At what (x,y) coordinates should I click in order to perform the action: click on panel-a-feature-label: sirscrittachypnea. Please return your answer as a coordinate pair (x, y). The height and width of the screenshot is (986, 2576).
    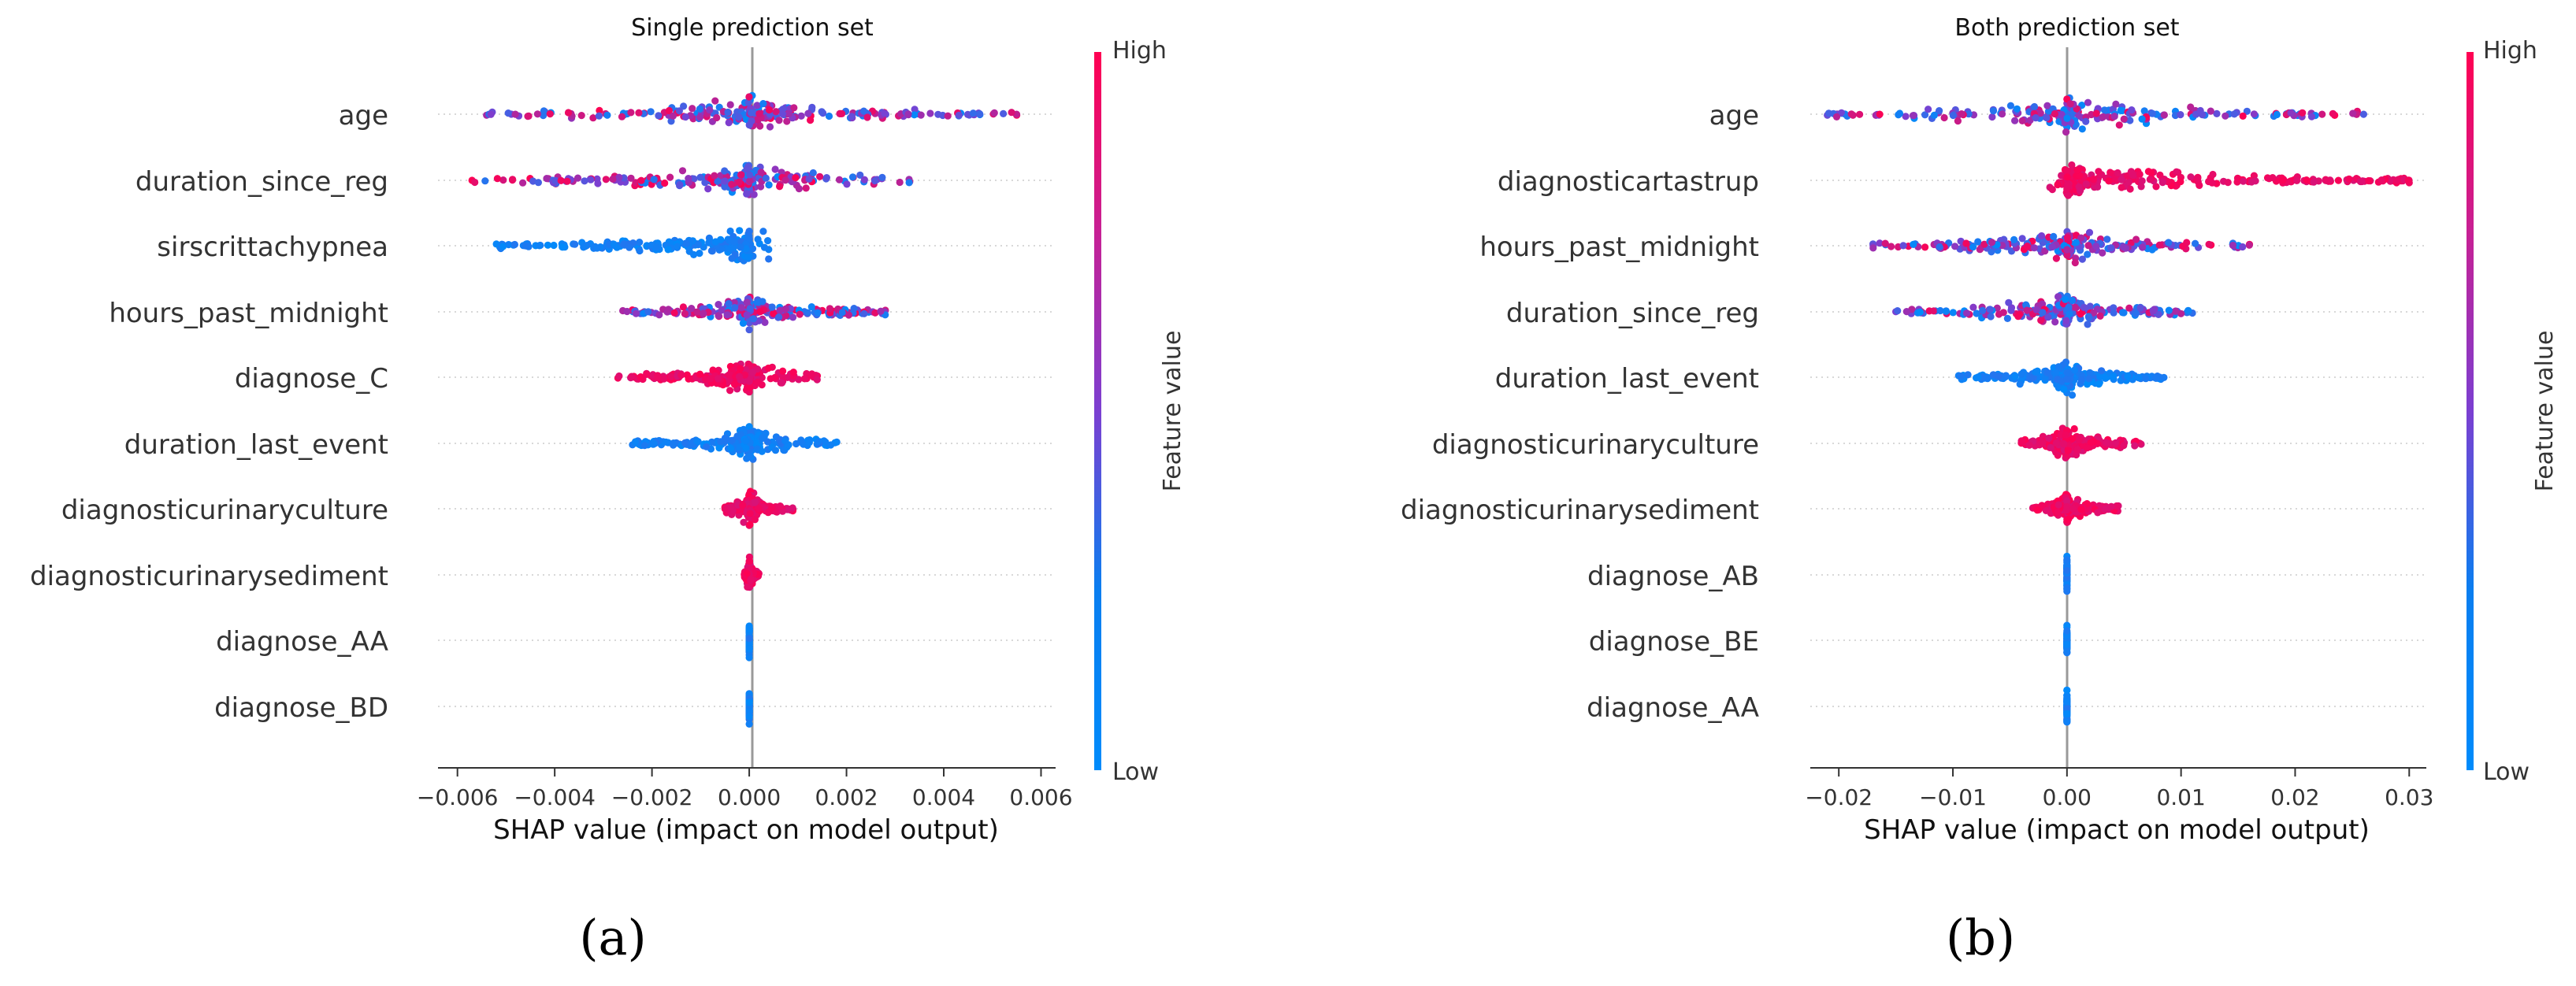
    Looking at the image, I should click on (272, 247).